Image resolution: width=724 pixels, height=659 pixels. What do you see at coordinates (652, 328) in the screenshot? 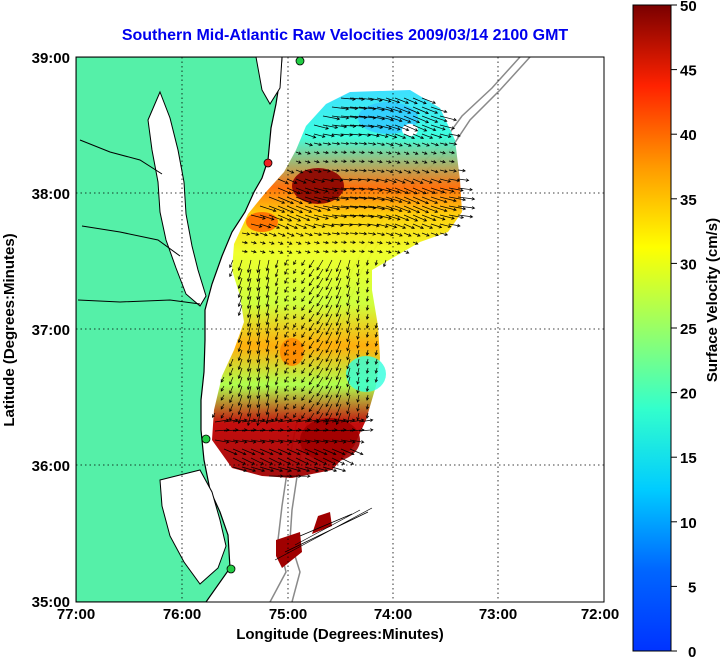
I see `colorbar-scale` at bounding box center [652, 328].